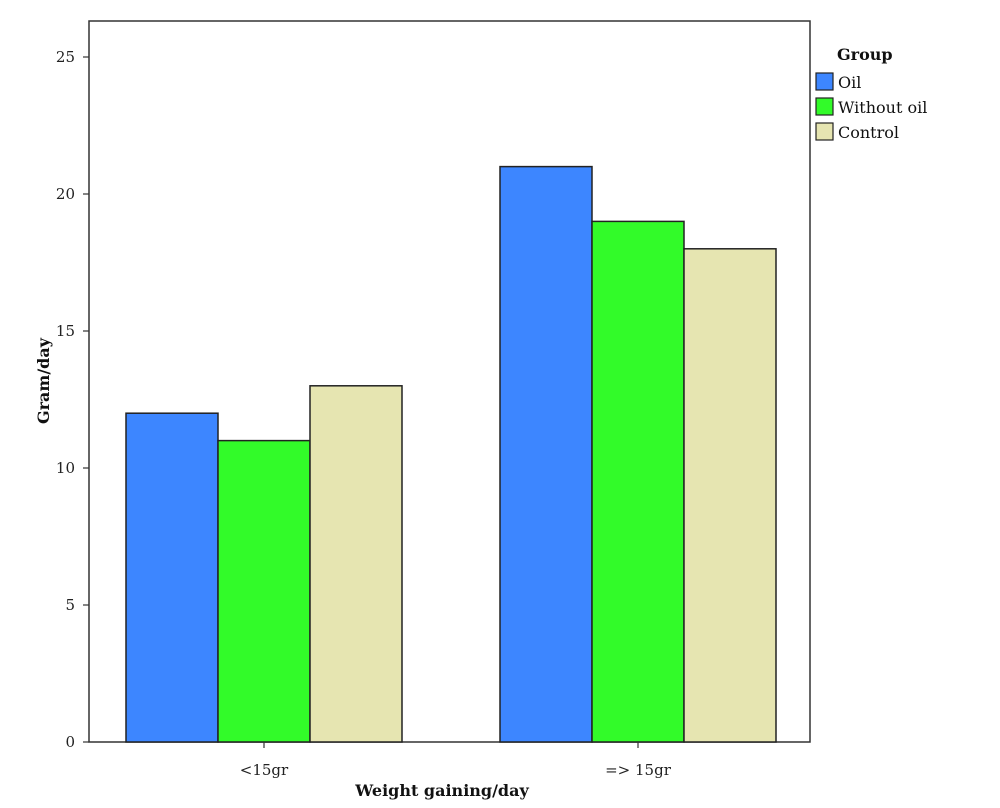  I want to click on legend-swatch-oil, so click(824, 81).